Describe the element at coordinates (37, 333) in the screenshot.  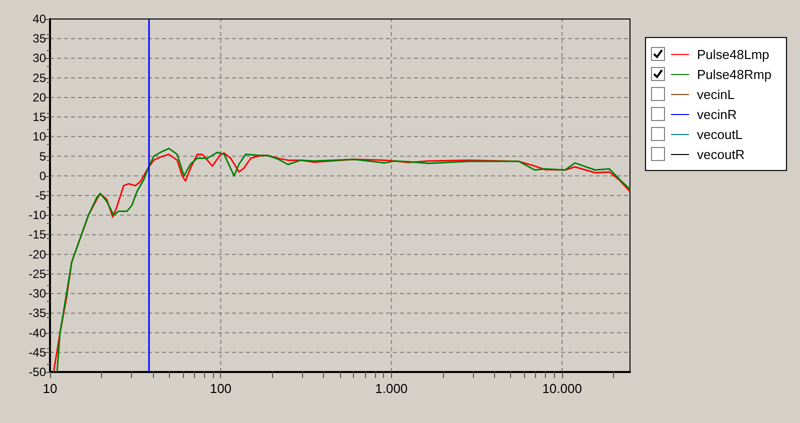
I see `y-tick-label: -40` at that location.